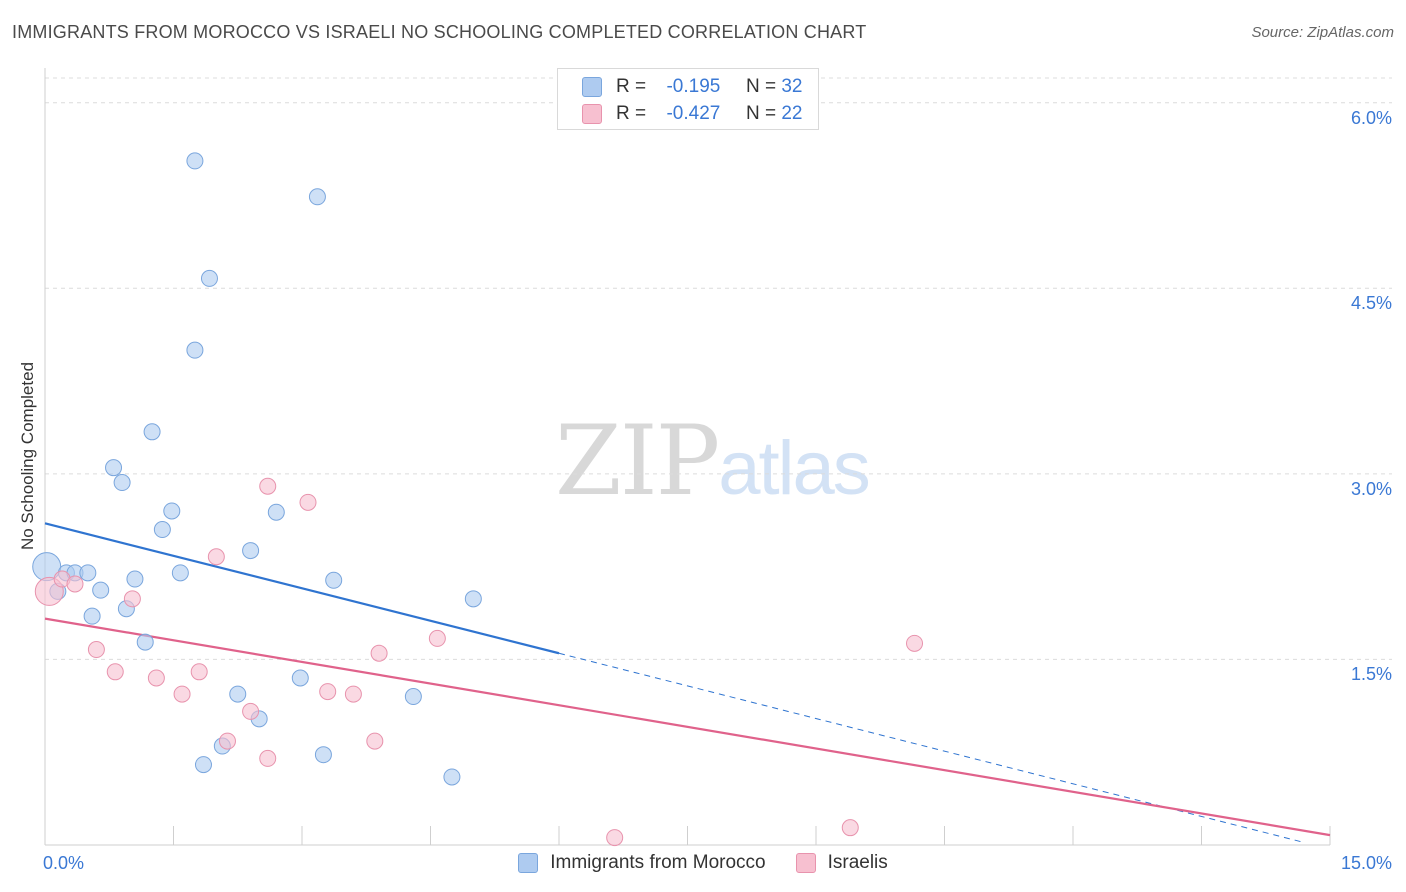 This screenshot has width=1406, height=892. Describe the element at coordinates (1366, 863) in the screenshot. I see `x-tick-label: 15.0%` at that location.